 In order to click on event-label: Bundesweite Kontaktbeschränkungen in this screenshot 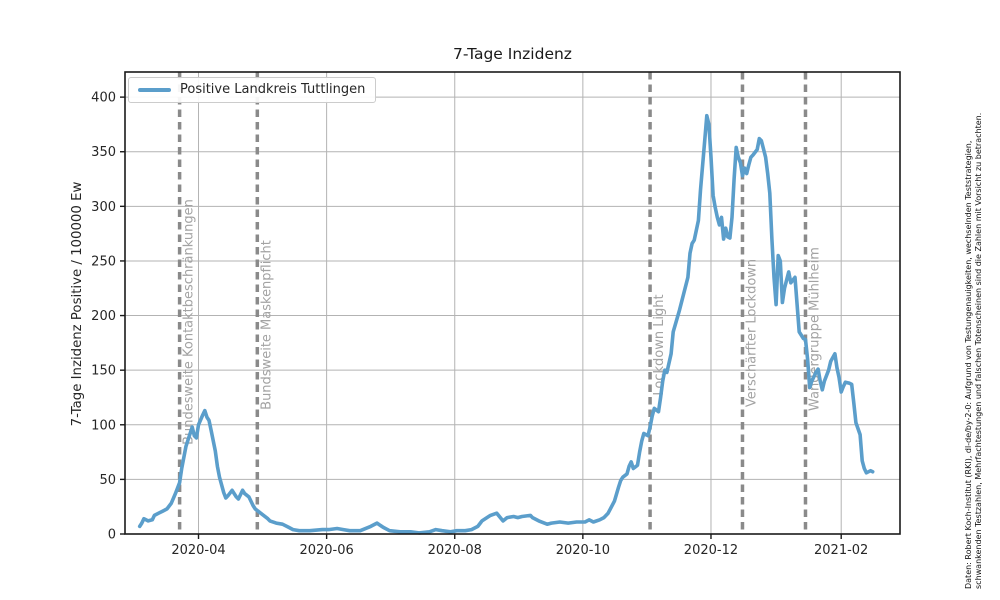, I will do `click(189, 322)`.